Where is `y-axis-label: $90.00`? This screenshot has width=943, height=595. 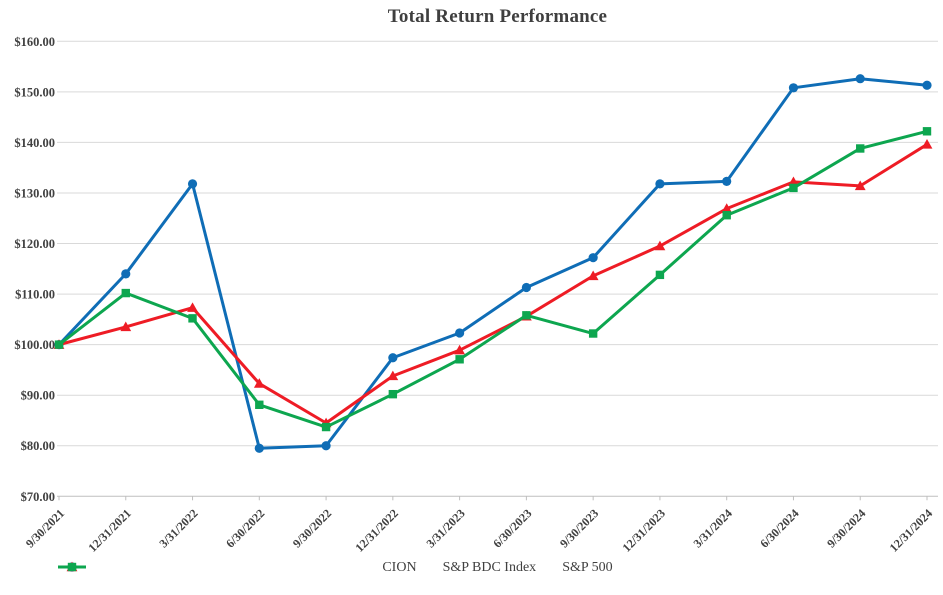 y-axis-label: $90.00 is located at coordinates (38, 396).